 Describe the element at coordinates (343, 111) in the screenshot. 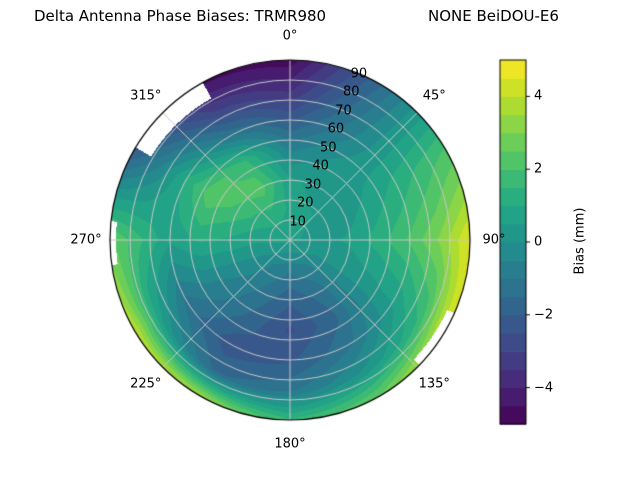

I see `radial-tick-label: 70` at that location.